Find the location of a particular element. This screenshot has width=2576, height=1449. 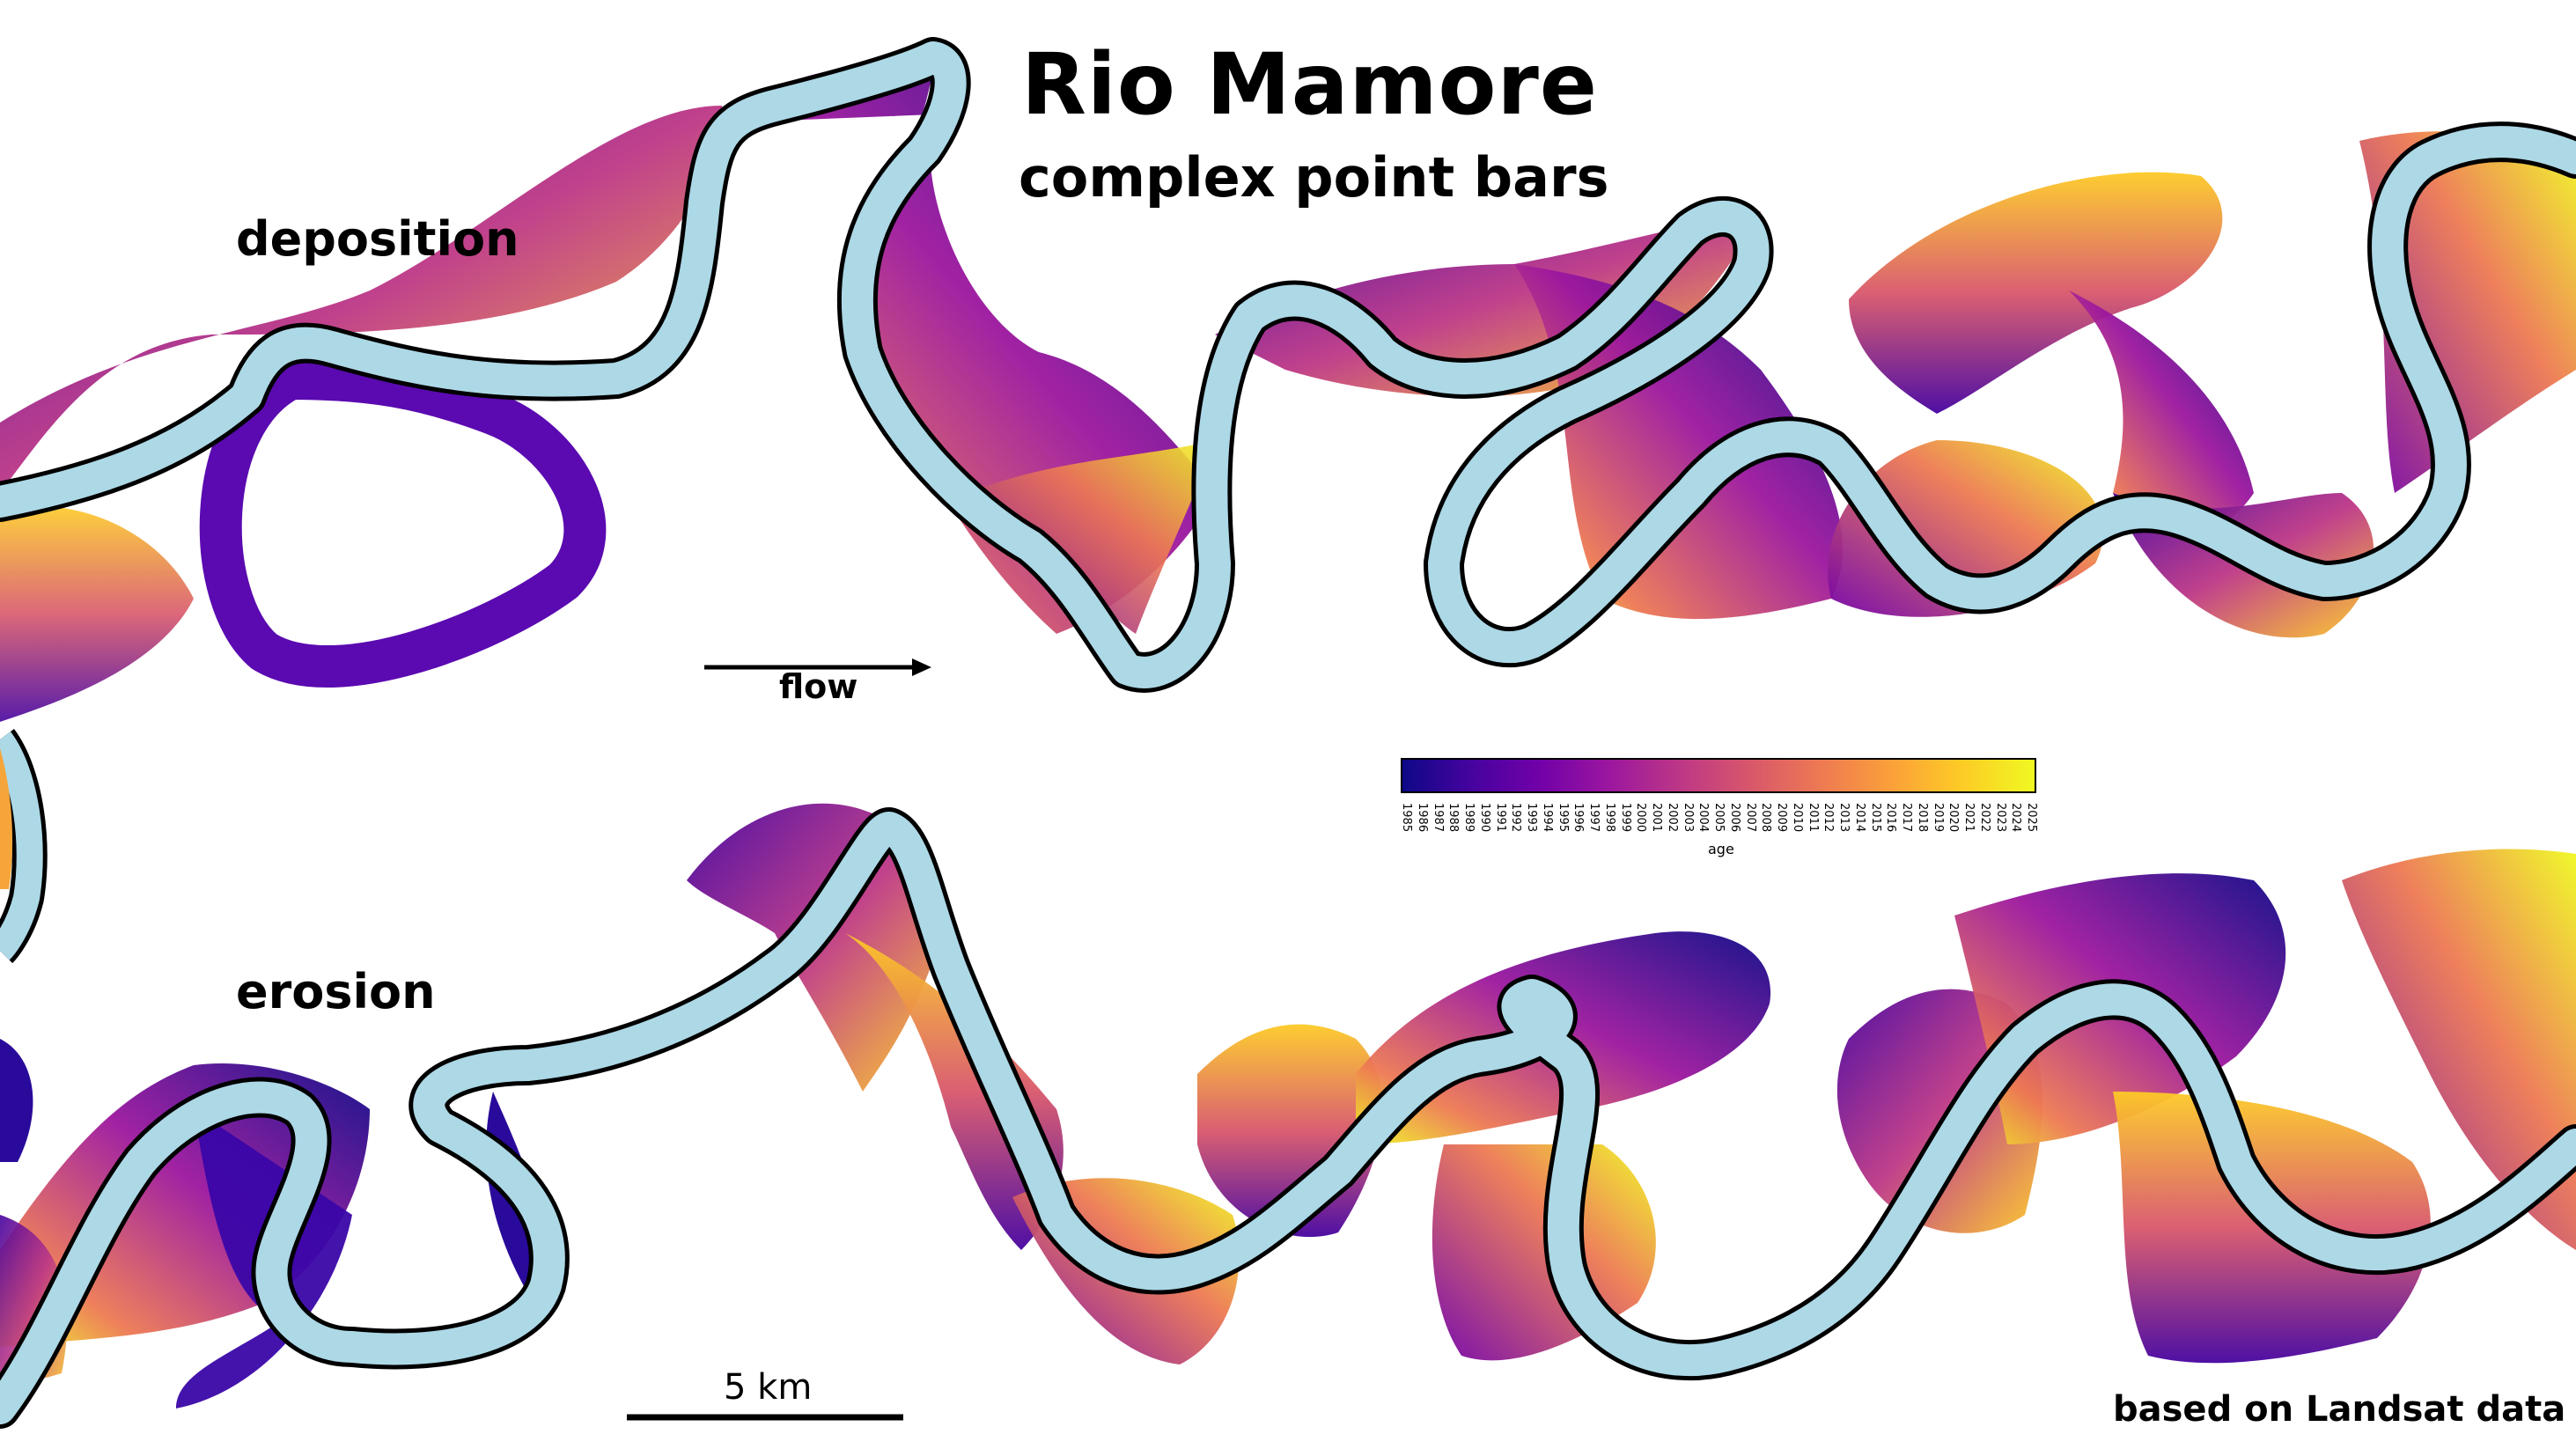

colorbar-tick: 1994 is located at coordinates (1547, 818).